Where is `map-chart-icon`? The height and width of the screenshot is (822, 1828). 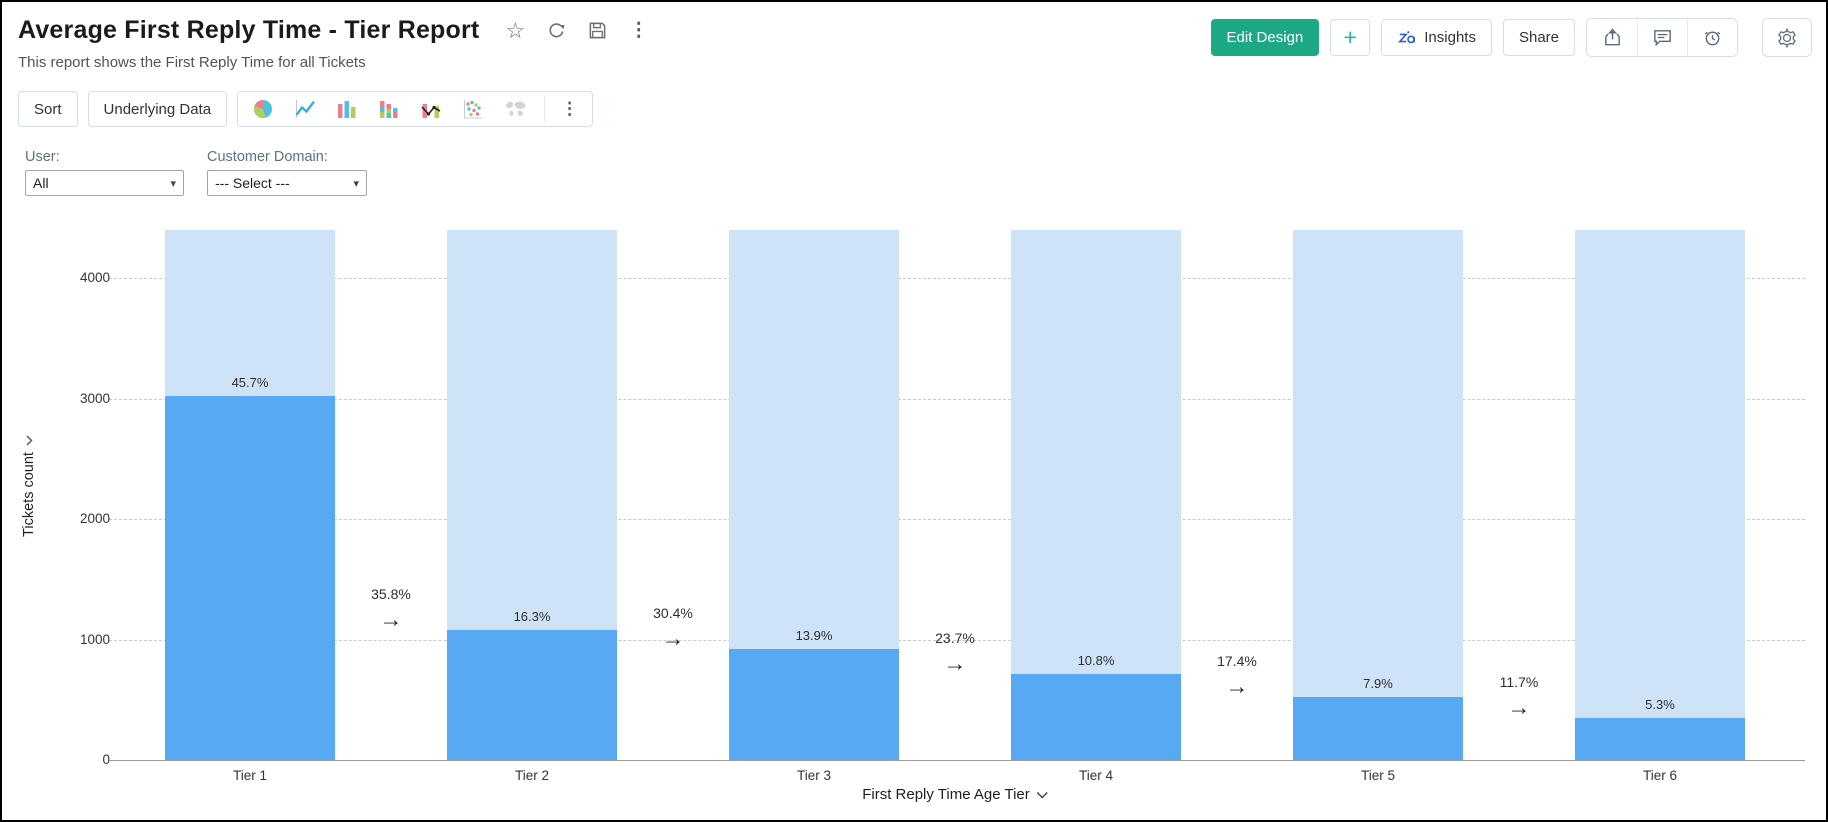 map-chart-icon is located at coordinates (516, 109).